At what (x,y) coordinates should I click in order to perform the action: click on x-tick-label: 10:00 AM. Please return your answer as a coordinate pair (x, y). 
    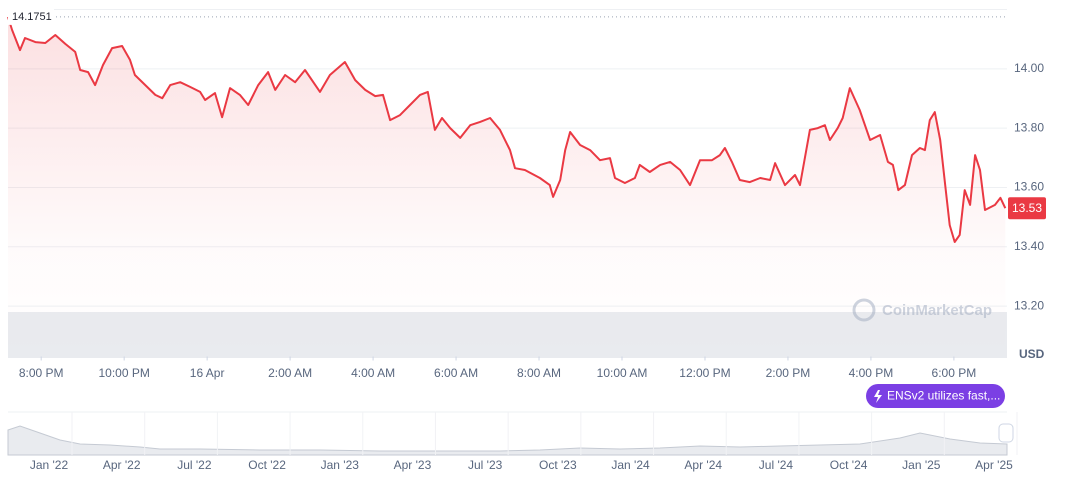
    Looking at the image, I should click on (622, 373).